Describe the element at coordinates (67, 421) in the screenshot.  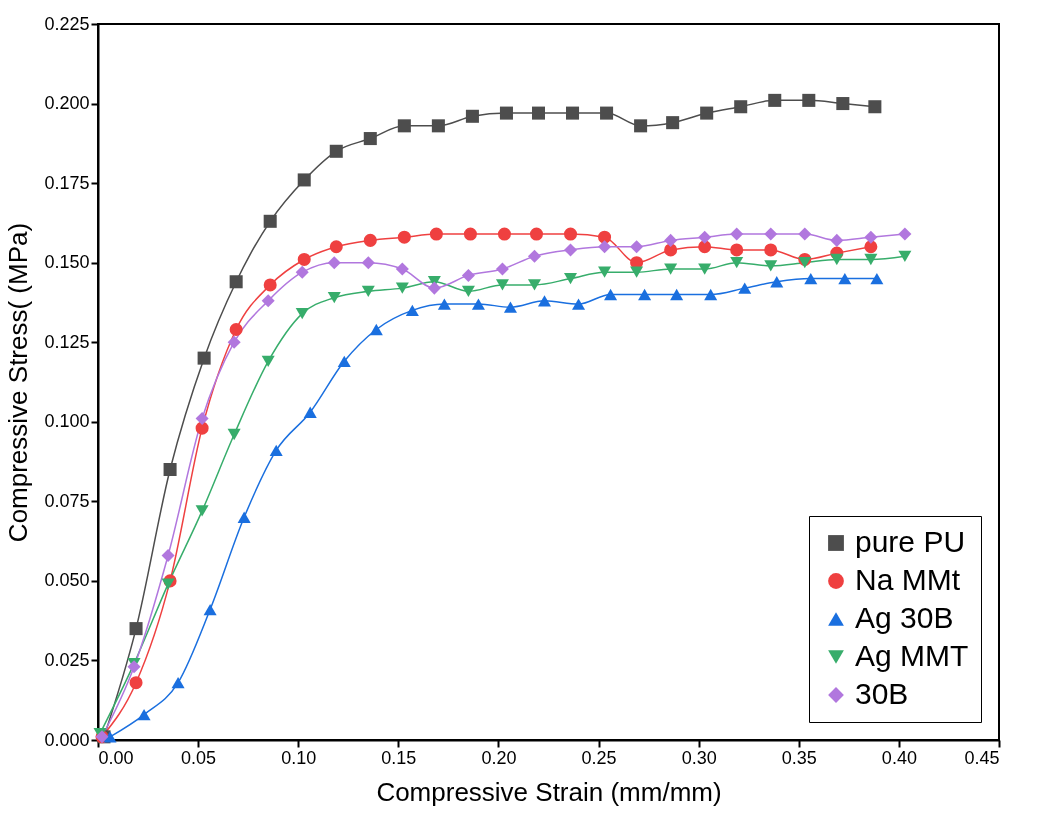
I see `y-tick-label: 0.100` at that location.